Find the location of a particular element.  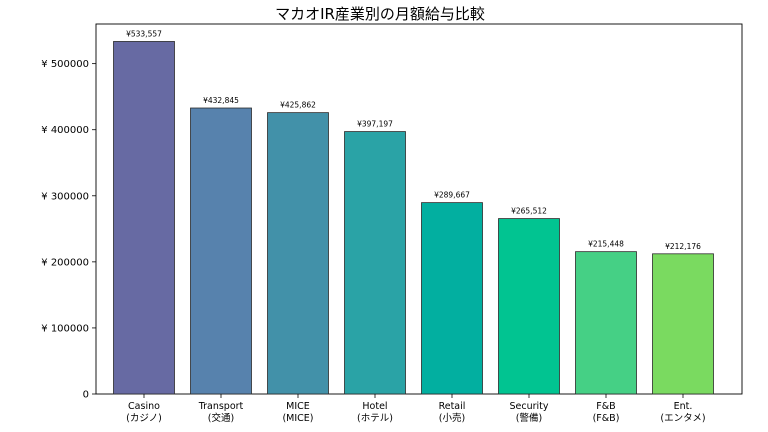

y-tick-label: ¥ 400000 is located at coordinates (65, 130).